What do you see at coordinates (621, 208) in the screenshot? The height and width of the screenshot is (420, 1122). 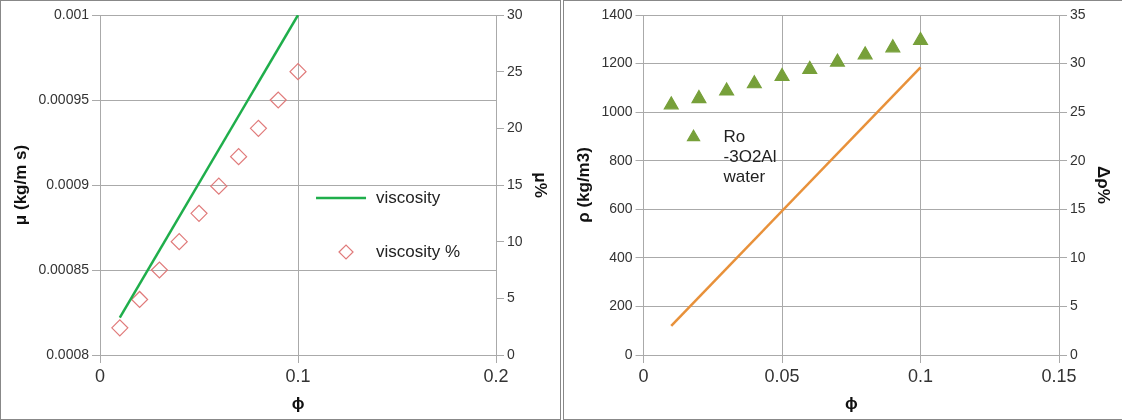 I see `y-tick-label: 600` at bounding box center [621, 208].